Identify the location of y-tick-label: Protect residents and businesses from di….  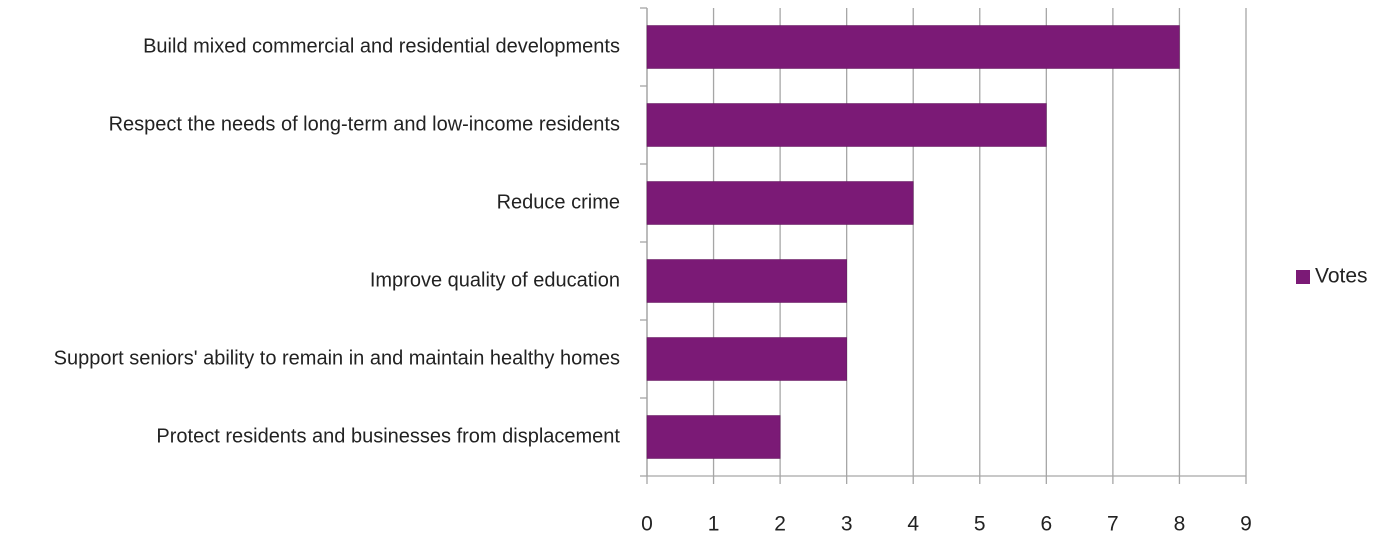
(388, 436).